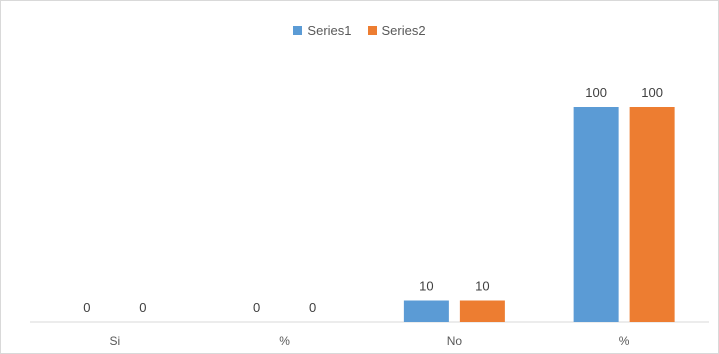 The height and width of the screenshot is (354, 719). Describe the element at coordinates (652, 92) in the screenshot. I see `data-label-series2-3: 100` at that location.